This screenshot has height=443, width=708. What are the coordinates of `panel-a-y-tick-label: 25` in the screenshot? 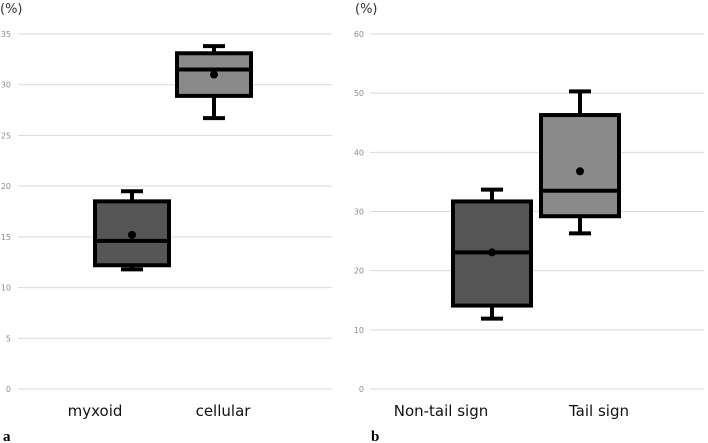 It's located at (6, 135).